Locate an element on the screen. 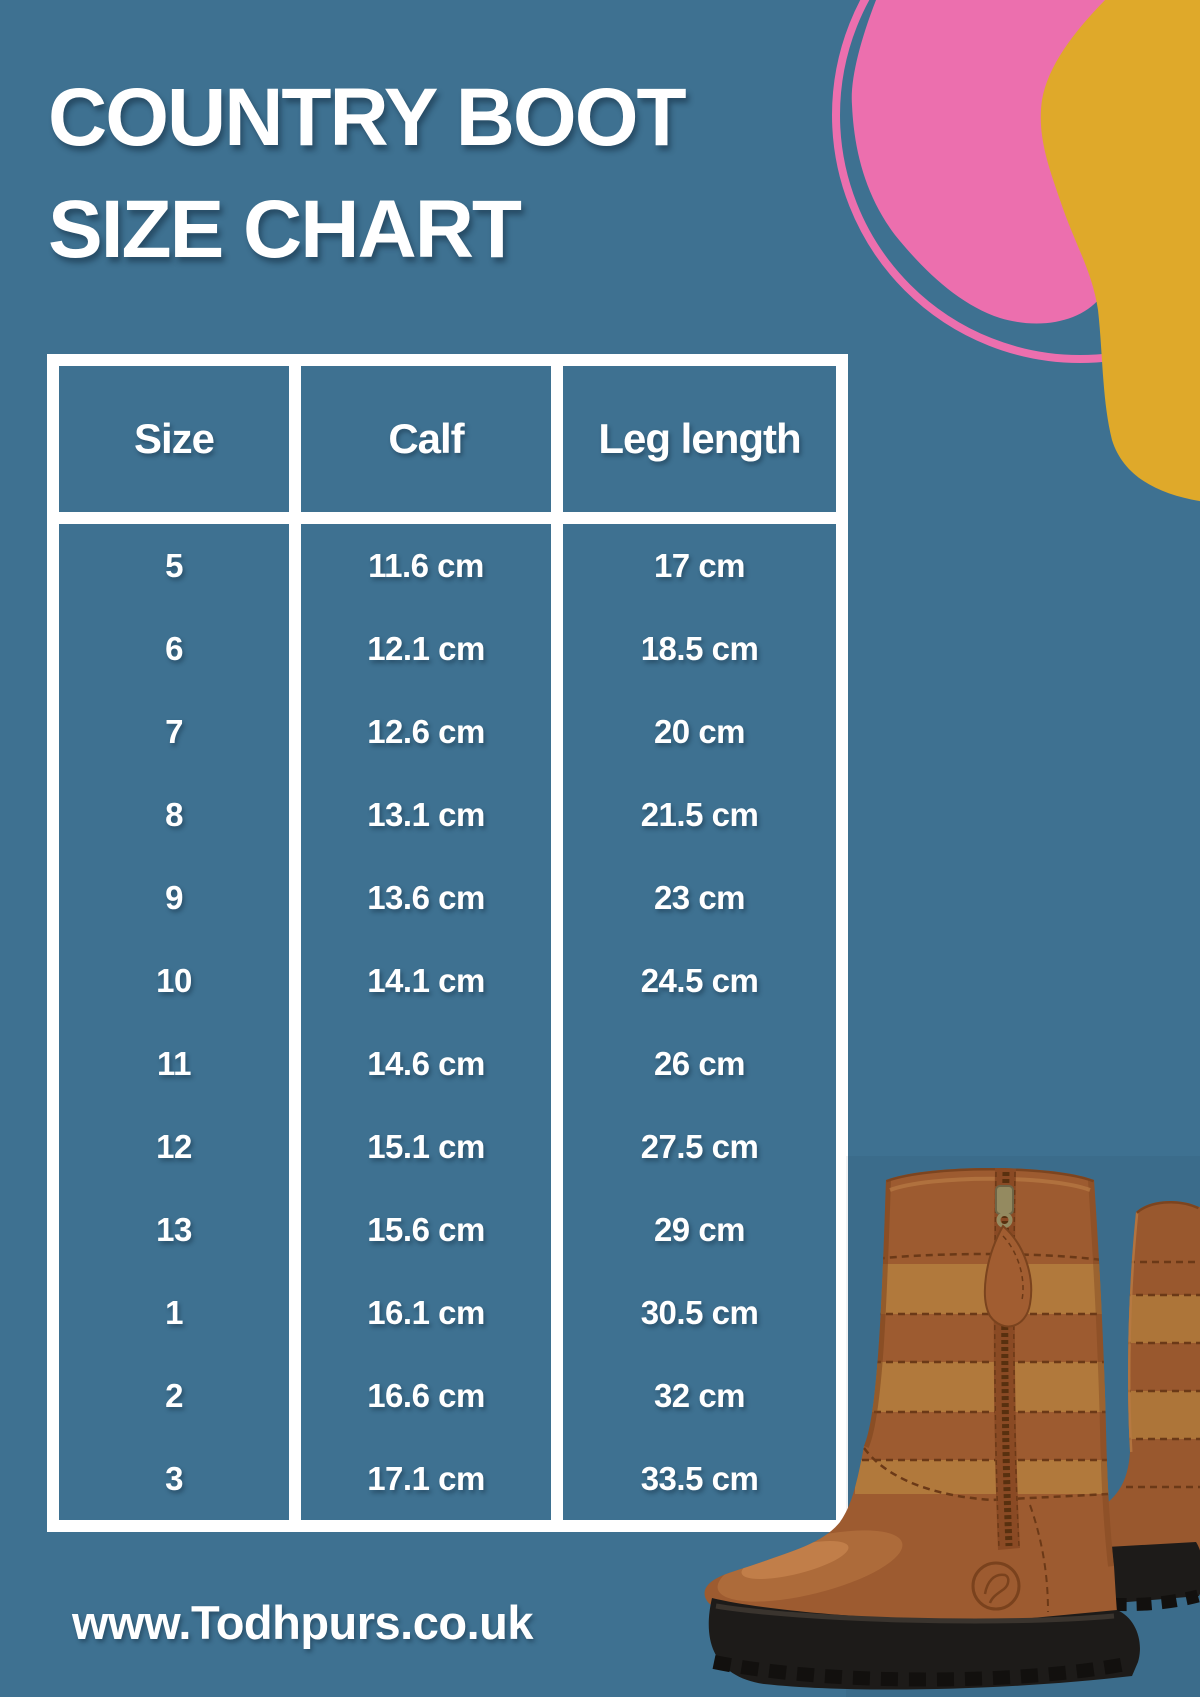 The height and width of the screenshot is (1697, 1200). right-boot is located at coordinates (1126, 1406).